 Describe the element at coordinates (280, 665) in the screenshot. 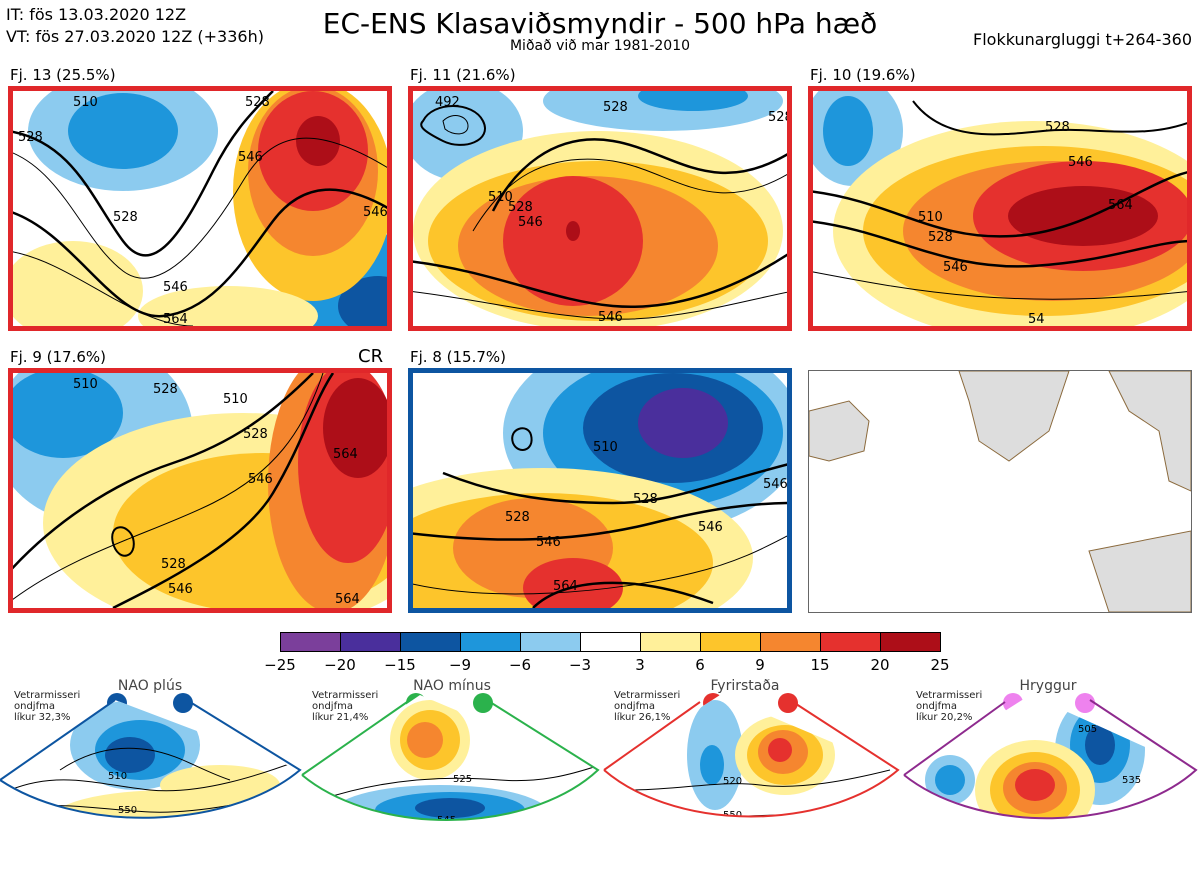

I see `colorbar-tick-label: −25` at that location.